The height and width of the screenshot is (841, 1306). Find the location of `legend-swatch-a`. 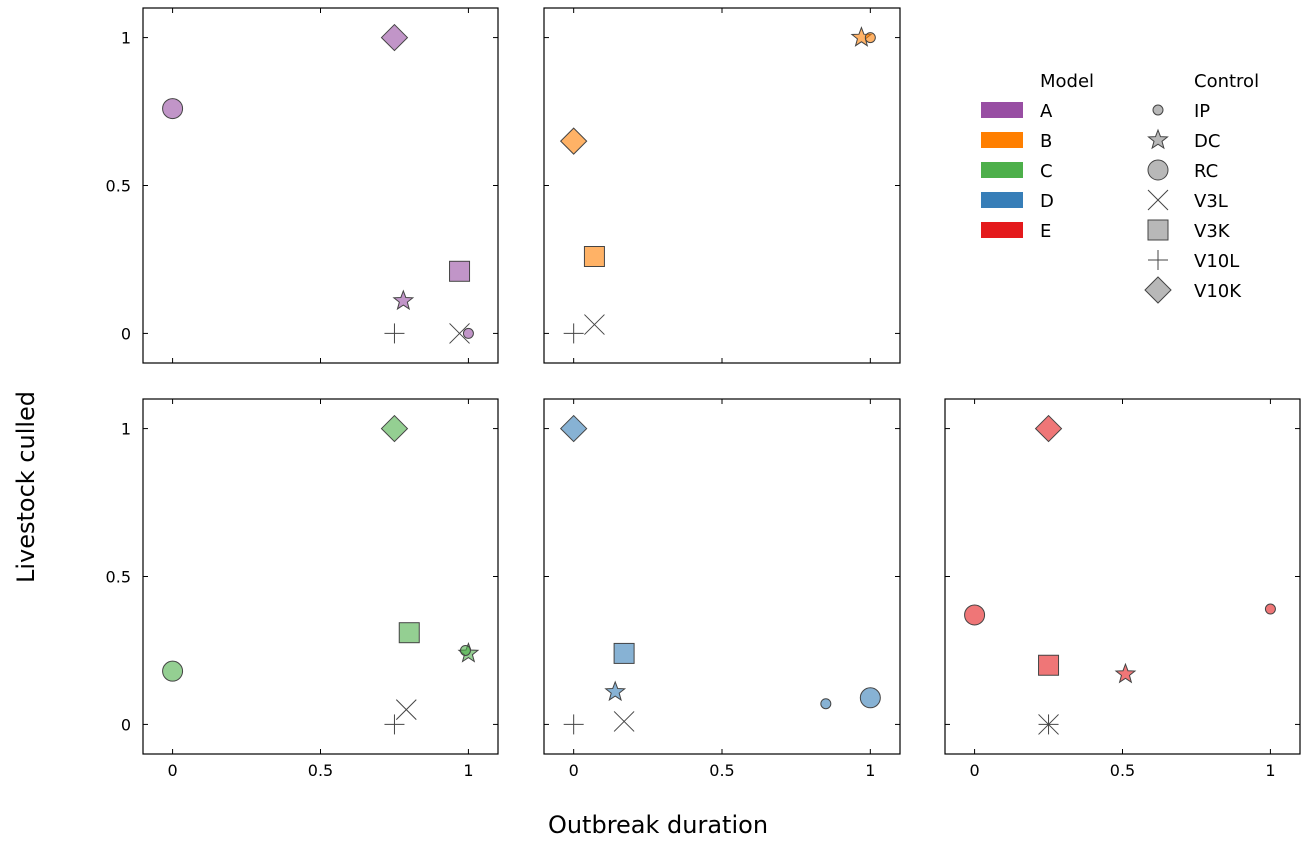

legend-swatch-a is located at coordinates (1002, 110).